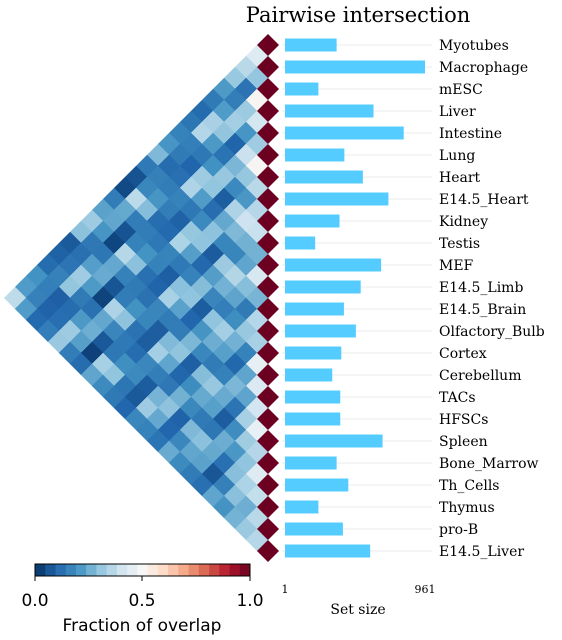 The image size is (562, 640). Describe the element at coordinates (481, 552) in the screenshot. I see `category-label: E14.5_Liver` at that location.